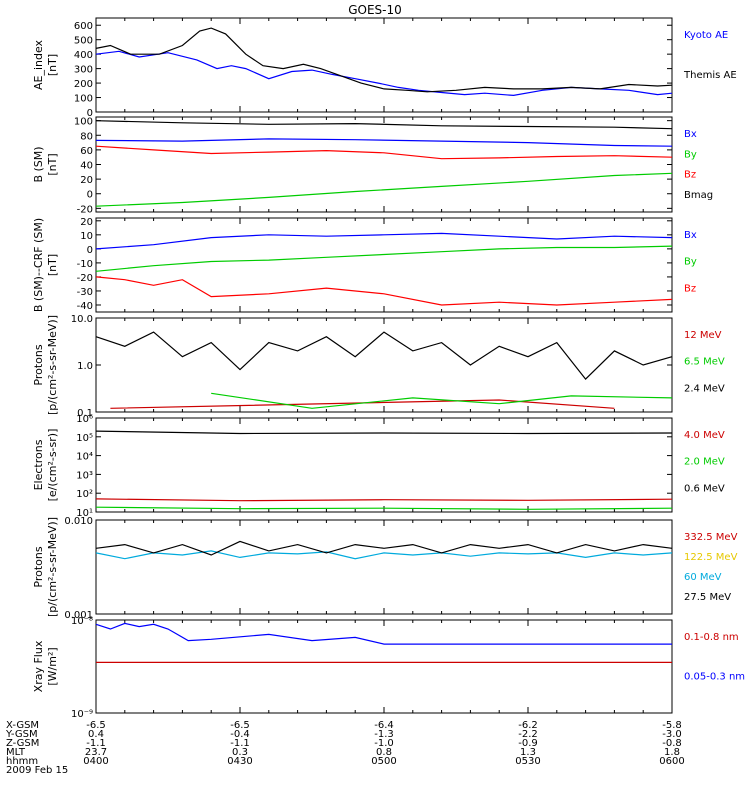 This screenshot has width=750, height=800. I want to click on series-line-6-5-mev, so click(442, 400).